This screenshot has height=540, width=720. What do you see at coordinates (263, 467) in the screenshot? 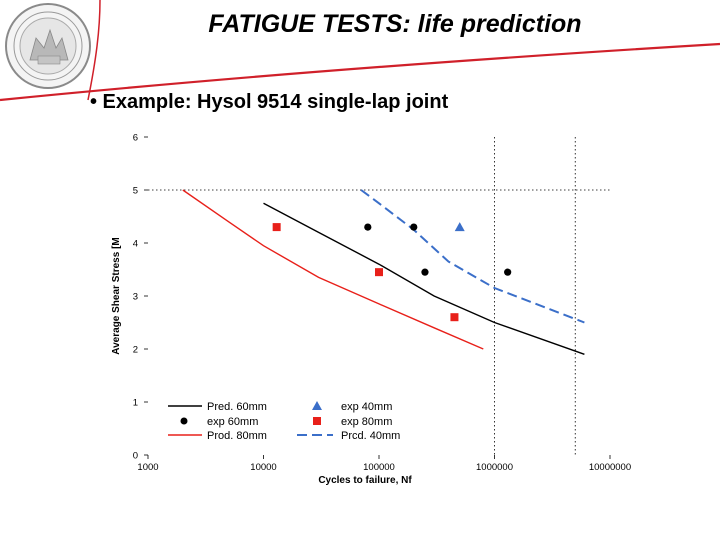
I see `x-tick-label: 10000` at bounding box center [263, 467].